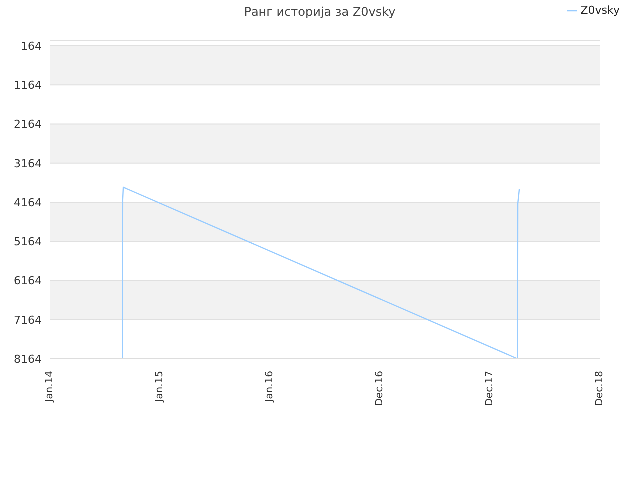 The height and width of the screenshot is (480, 640). I want to click on y-tick-label: 7164, so click(28, 320).